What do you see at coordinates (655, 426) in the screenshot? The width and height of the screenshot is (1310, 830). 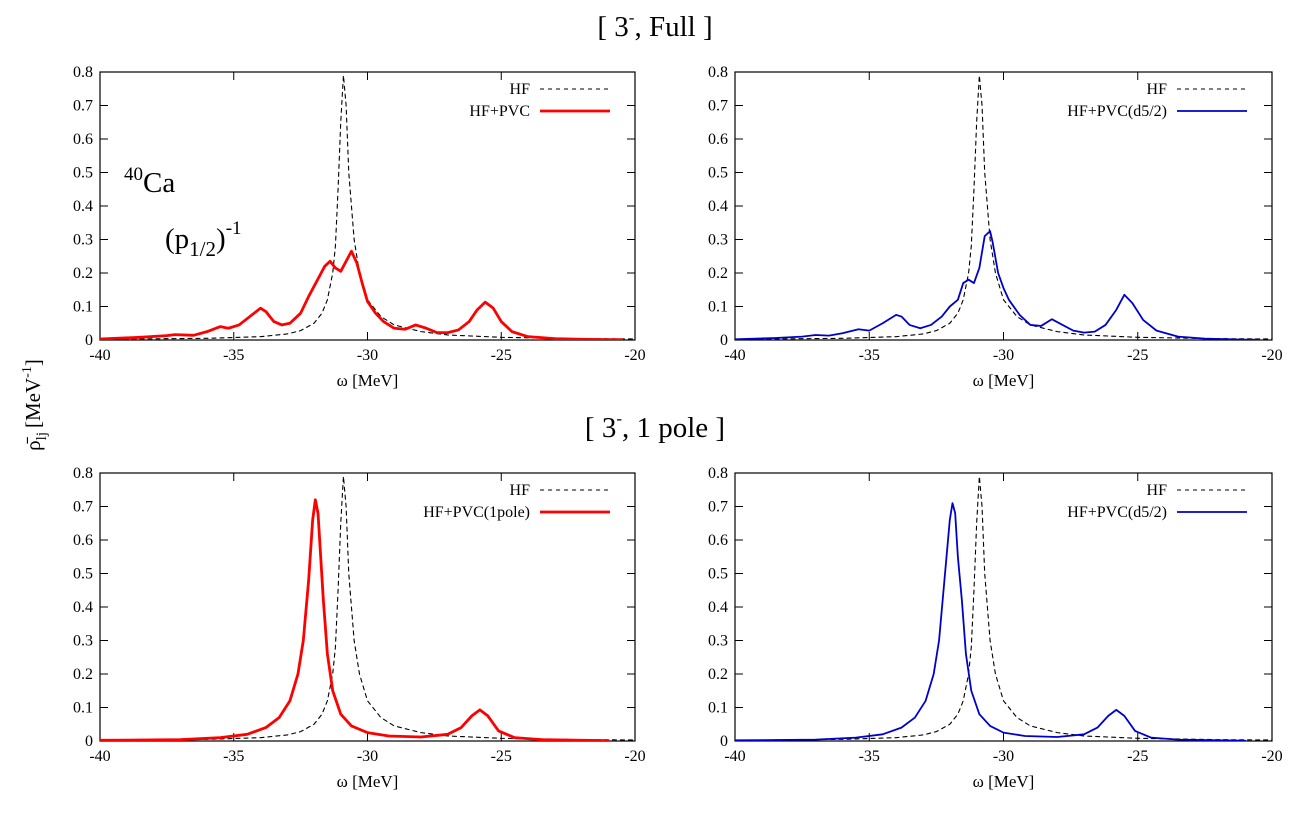 I see `row-title-1-pole: [ 3-, 1 pole ]` at bounding box center [655, 426].